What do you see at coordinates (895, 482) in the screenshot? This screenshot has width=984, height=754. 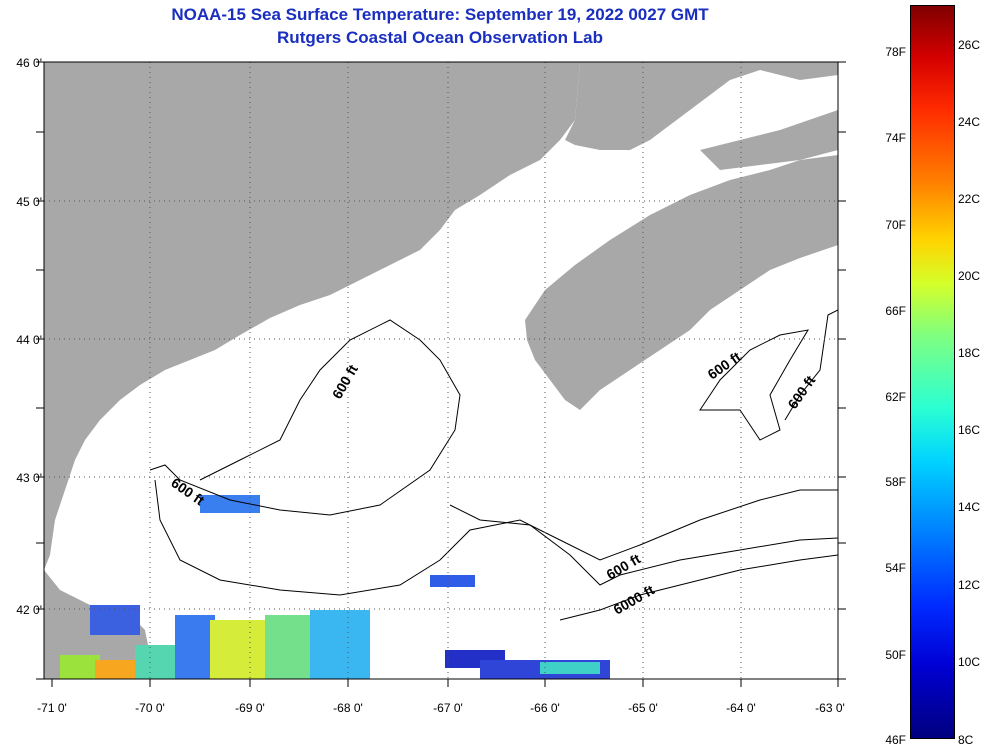 I see `colorbar-f-label: 58F` at bounding box center [895, 482].